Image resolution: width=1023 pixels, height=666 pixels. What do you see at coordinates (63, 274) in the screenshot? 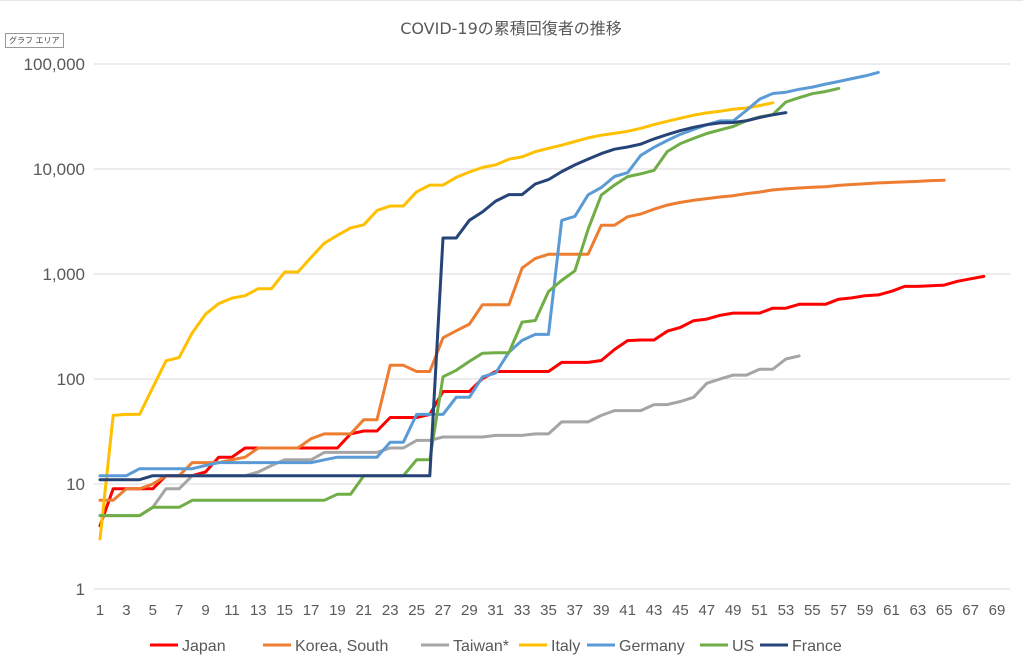
I see `y-tick-label: 1,000` at bounding box center [63, 274].